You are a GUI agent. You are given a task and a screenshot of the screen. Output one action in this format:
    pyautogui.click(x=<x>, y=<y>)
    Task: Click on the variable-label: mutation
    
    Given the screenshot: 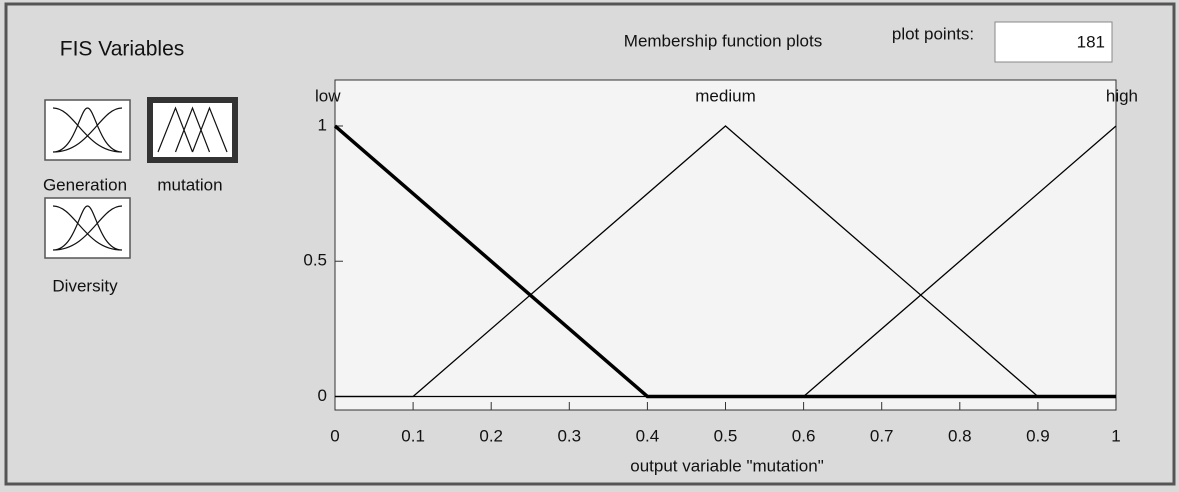 What is the action you would take?
    pyautogui.click(x=189, y=184)
    